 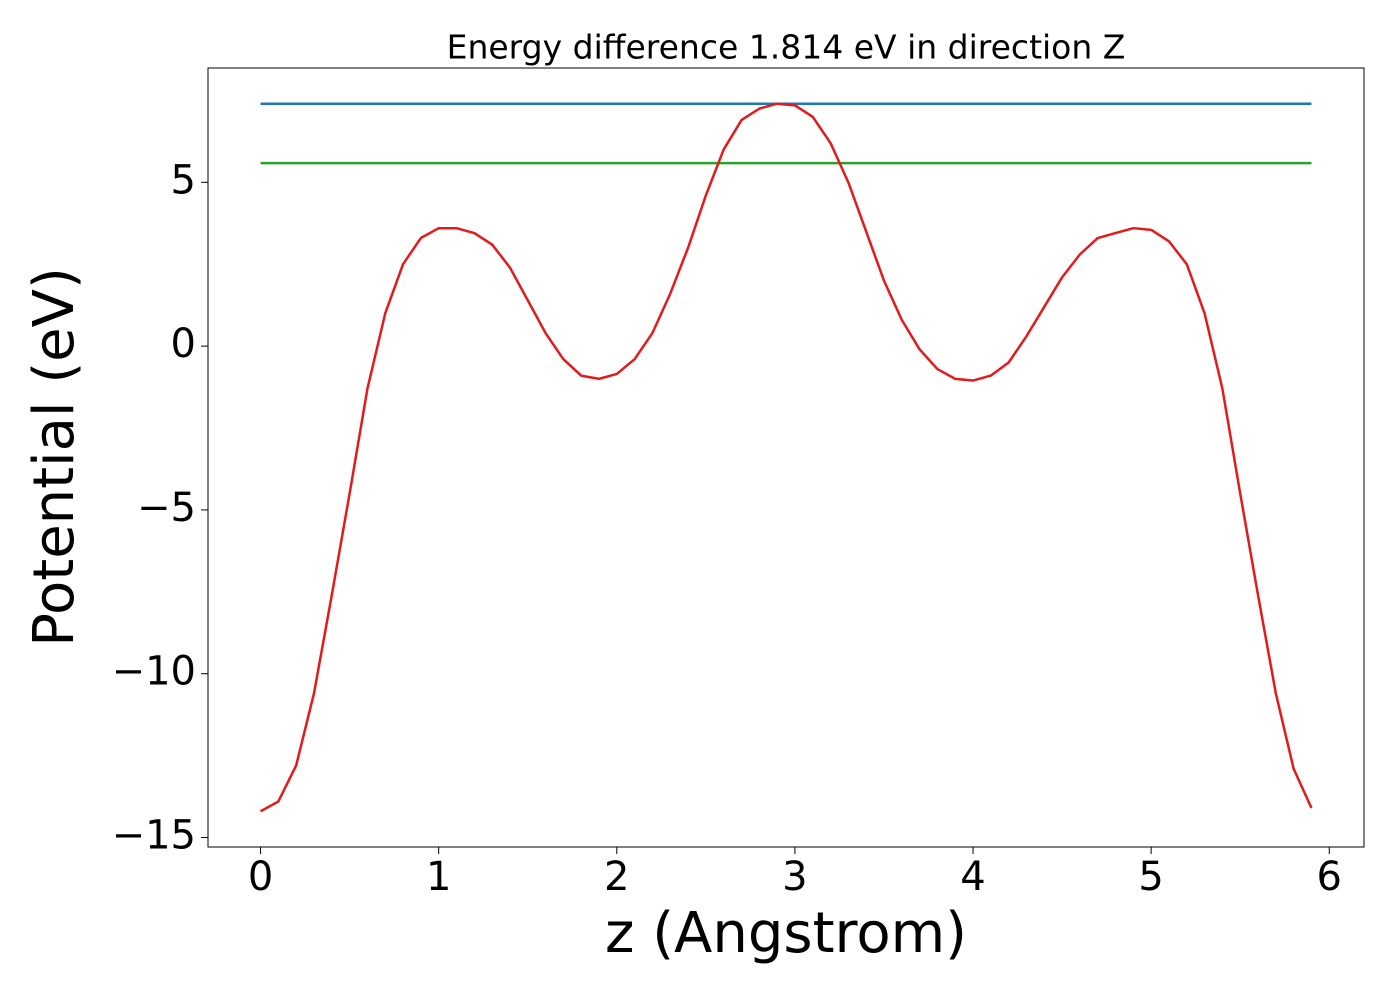 What do you see at coordinates (260, 877) in the screenshot?
I see `x-tick-label: 0` at bounding box center [260, 877].